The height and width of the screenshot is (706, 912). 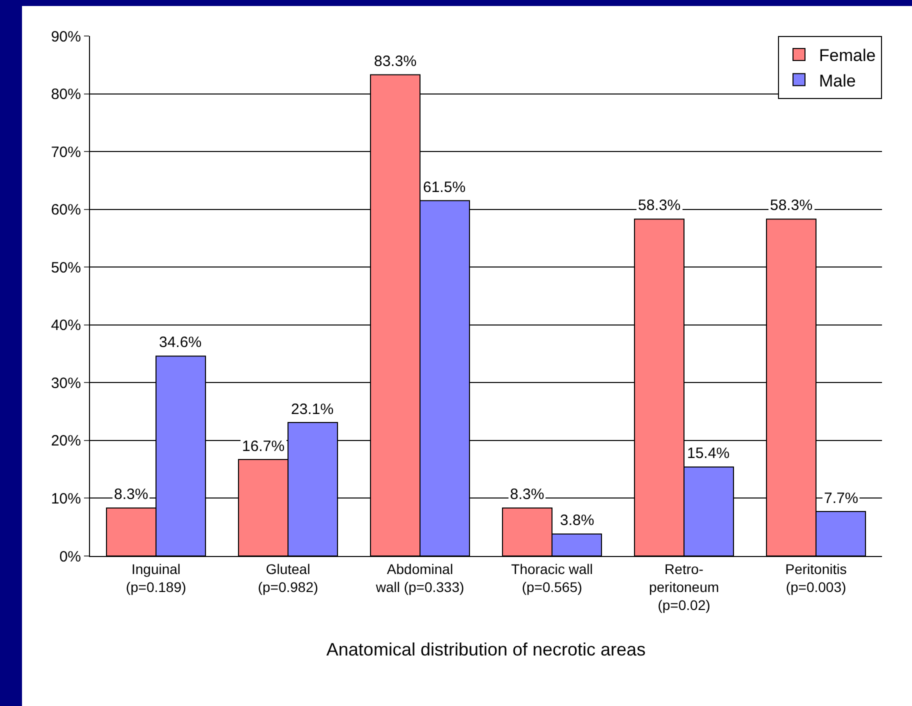 What do you see at coordinates (65, 152) in the screenshot?
I see `y-tick-label: 70%` at bounding box center [65, 152].